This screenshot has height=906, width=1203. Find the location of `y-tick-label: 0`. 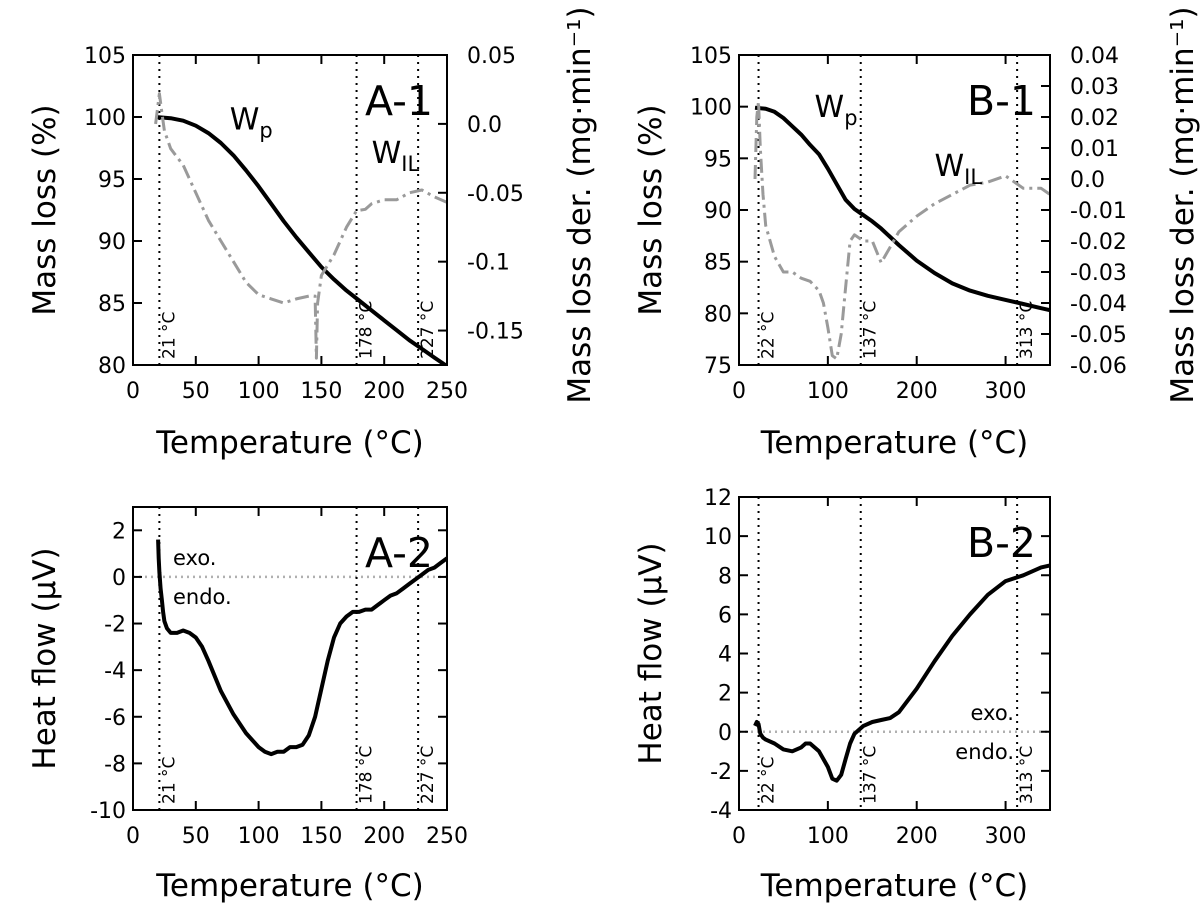

y-tick-label: 0 is located at coordinates (119, 578).